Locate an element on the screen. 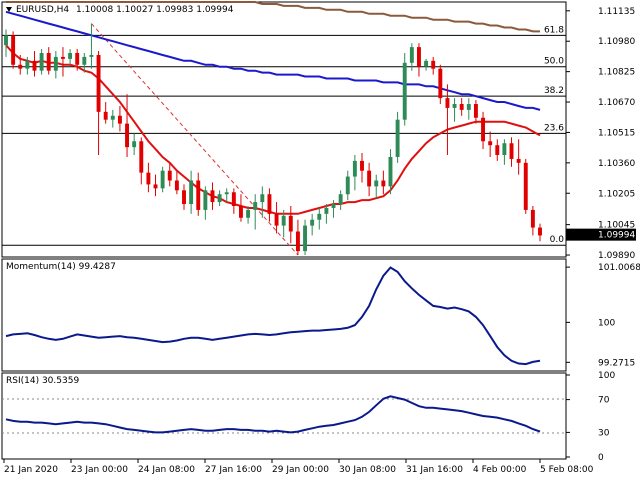  time-tick-label: 29 Jan 00:00 is located at coordinates (300, 470).